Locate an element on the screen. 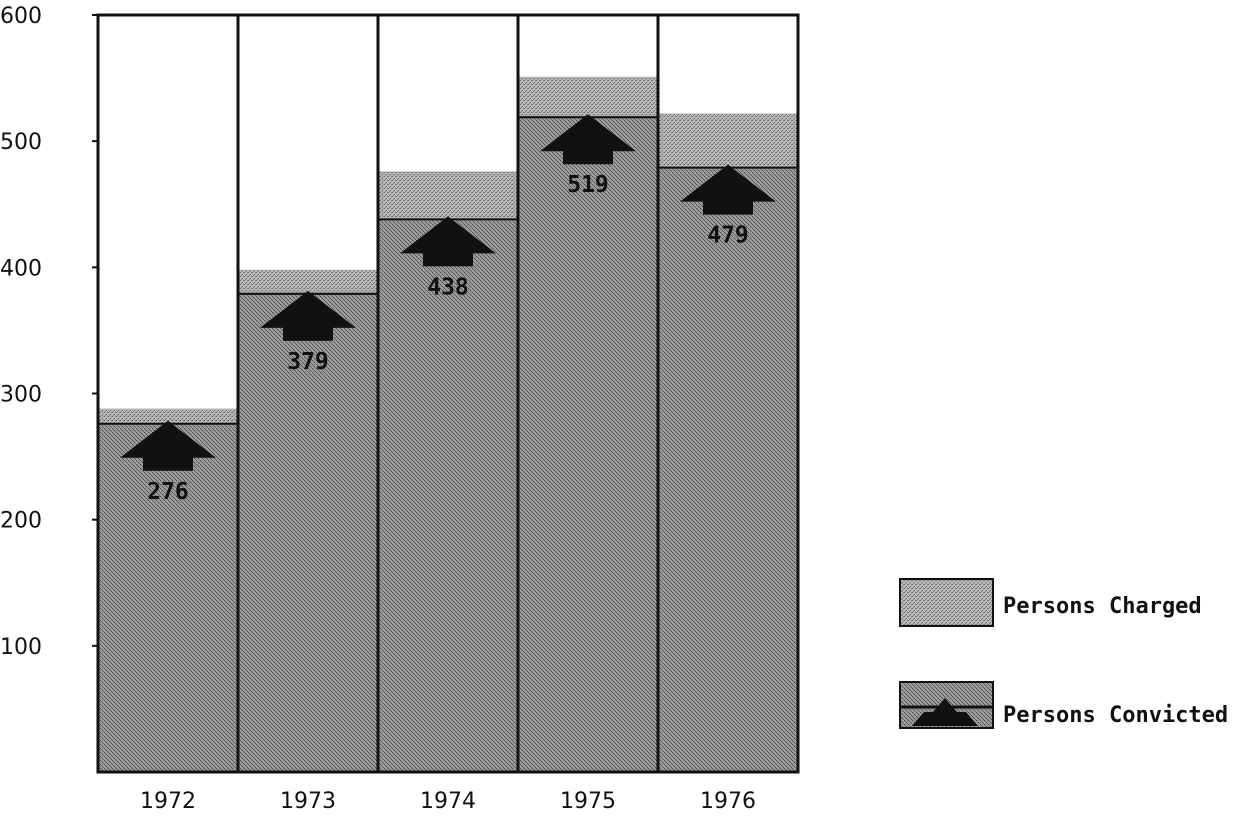 The image size is (1259, 817). x-tick-label: 1976 is located at coordinates (728, 801).